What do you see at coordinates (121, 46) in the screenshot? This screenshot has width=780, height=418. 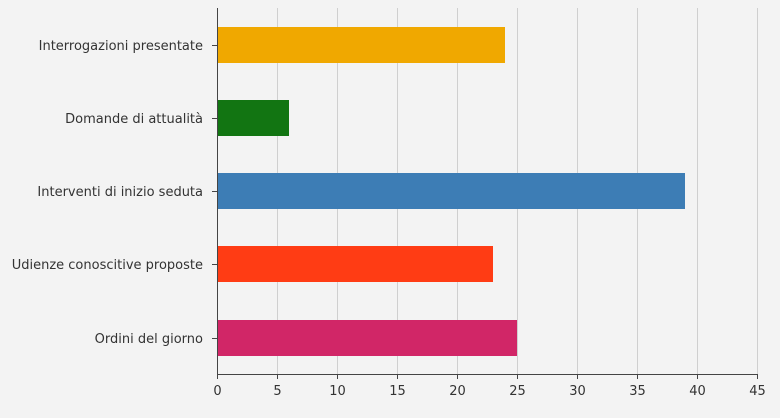 I see `category-label-1: Interrogazioni presentate` at bounding box center [121, 46].